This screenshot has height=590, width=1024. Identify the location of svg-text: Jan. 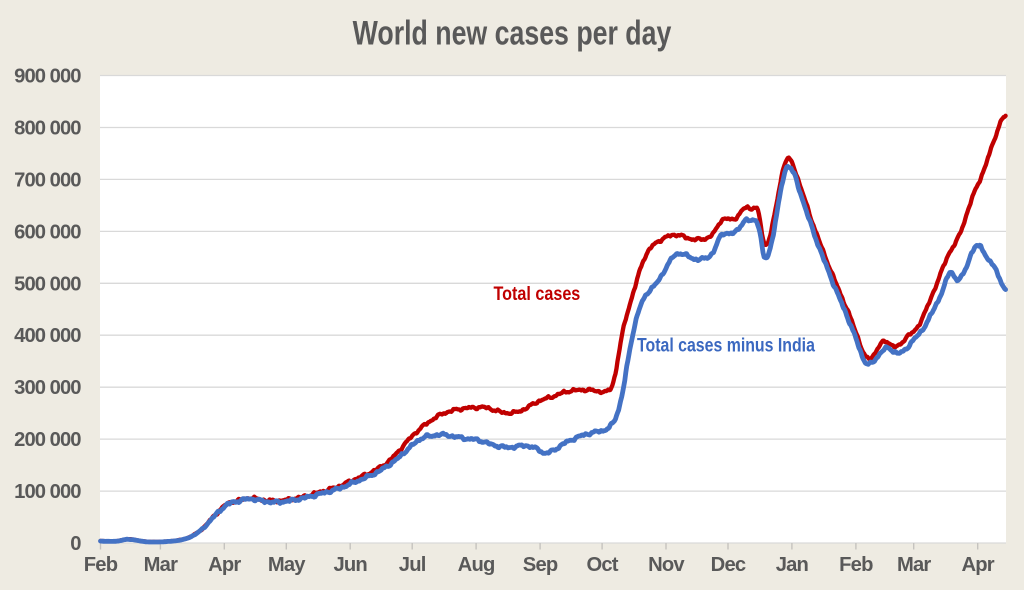
(792, 565).